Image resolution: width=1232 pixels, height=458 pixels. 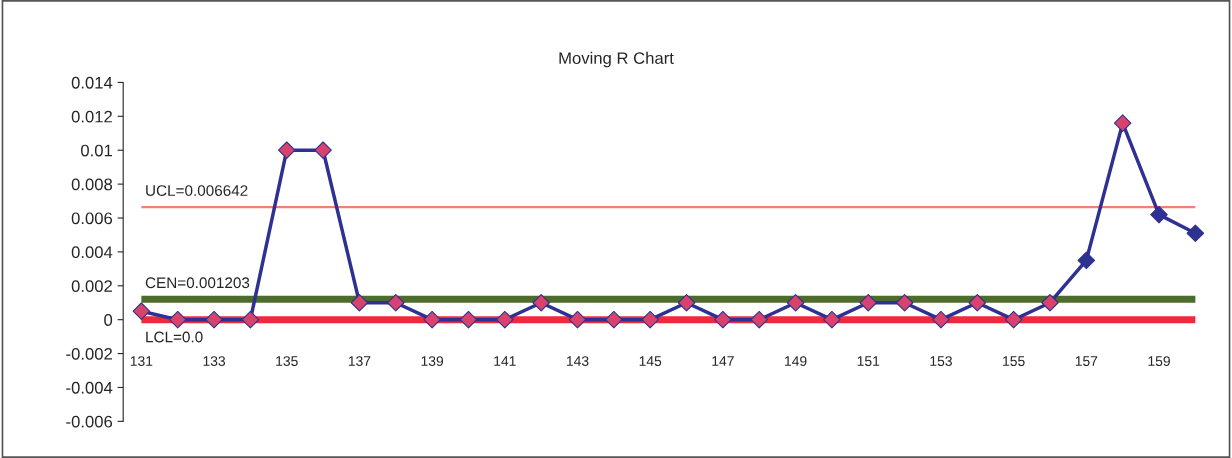 I want to click on x-tick-label: 131, so click(x=141, y=361).